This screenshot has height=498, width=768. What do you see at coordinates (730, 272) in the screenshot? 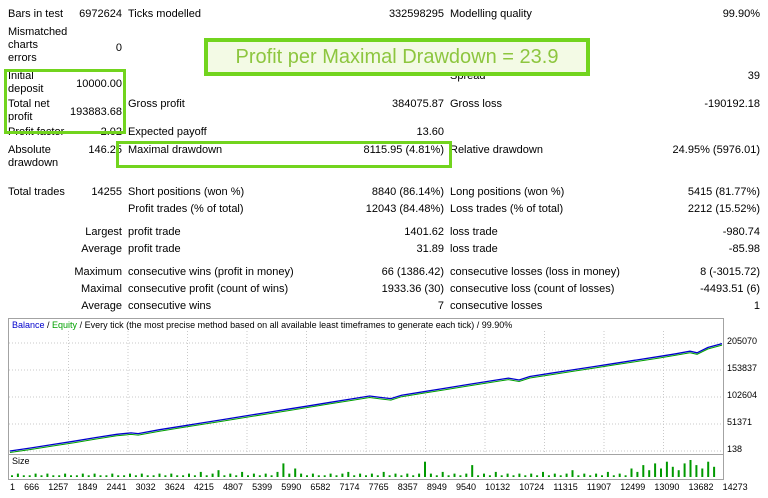
I see `report-value: 8 (-3015.72)` at bounding box center [730, 272].